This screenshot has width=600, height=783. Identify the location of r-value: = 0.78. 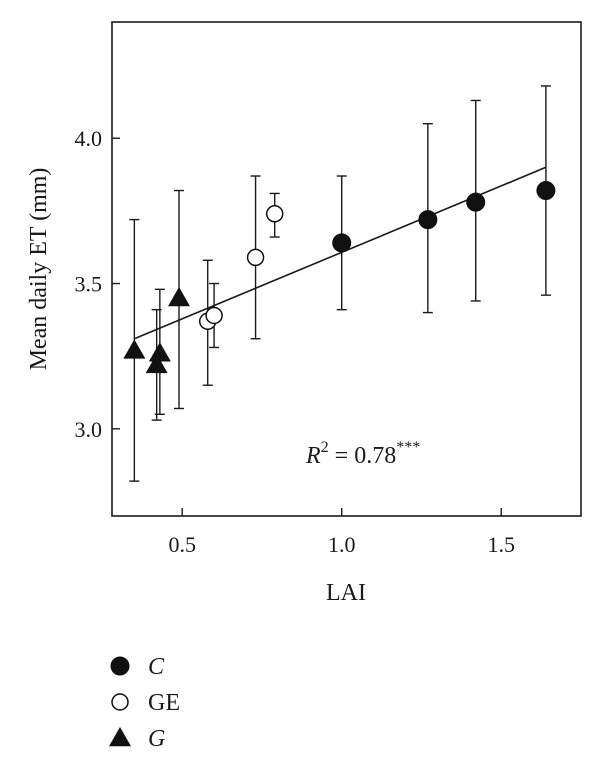
(363, 456).